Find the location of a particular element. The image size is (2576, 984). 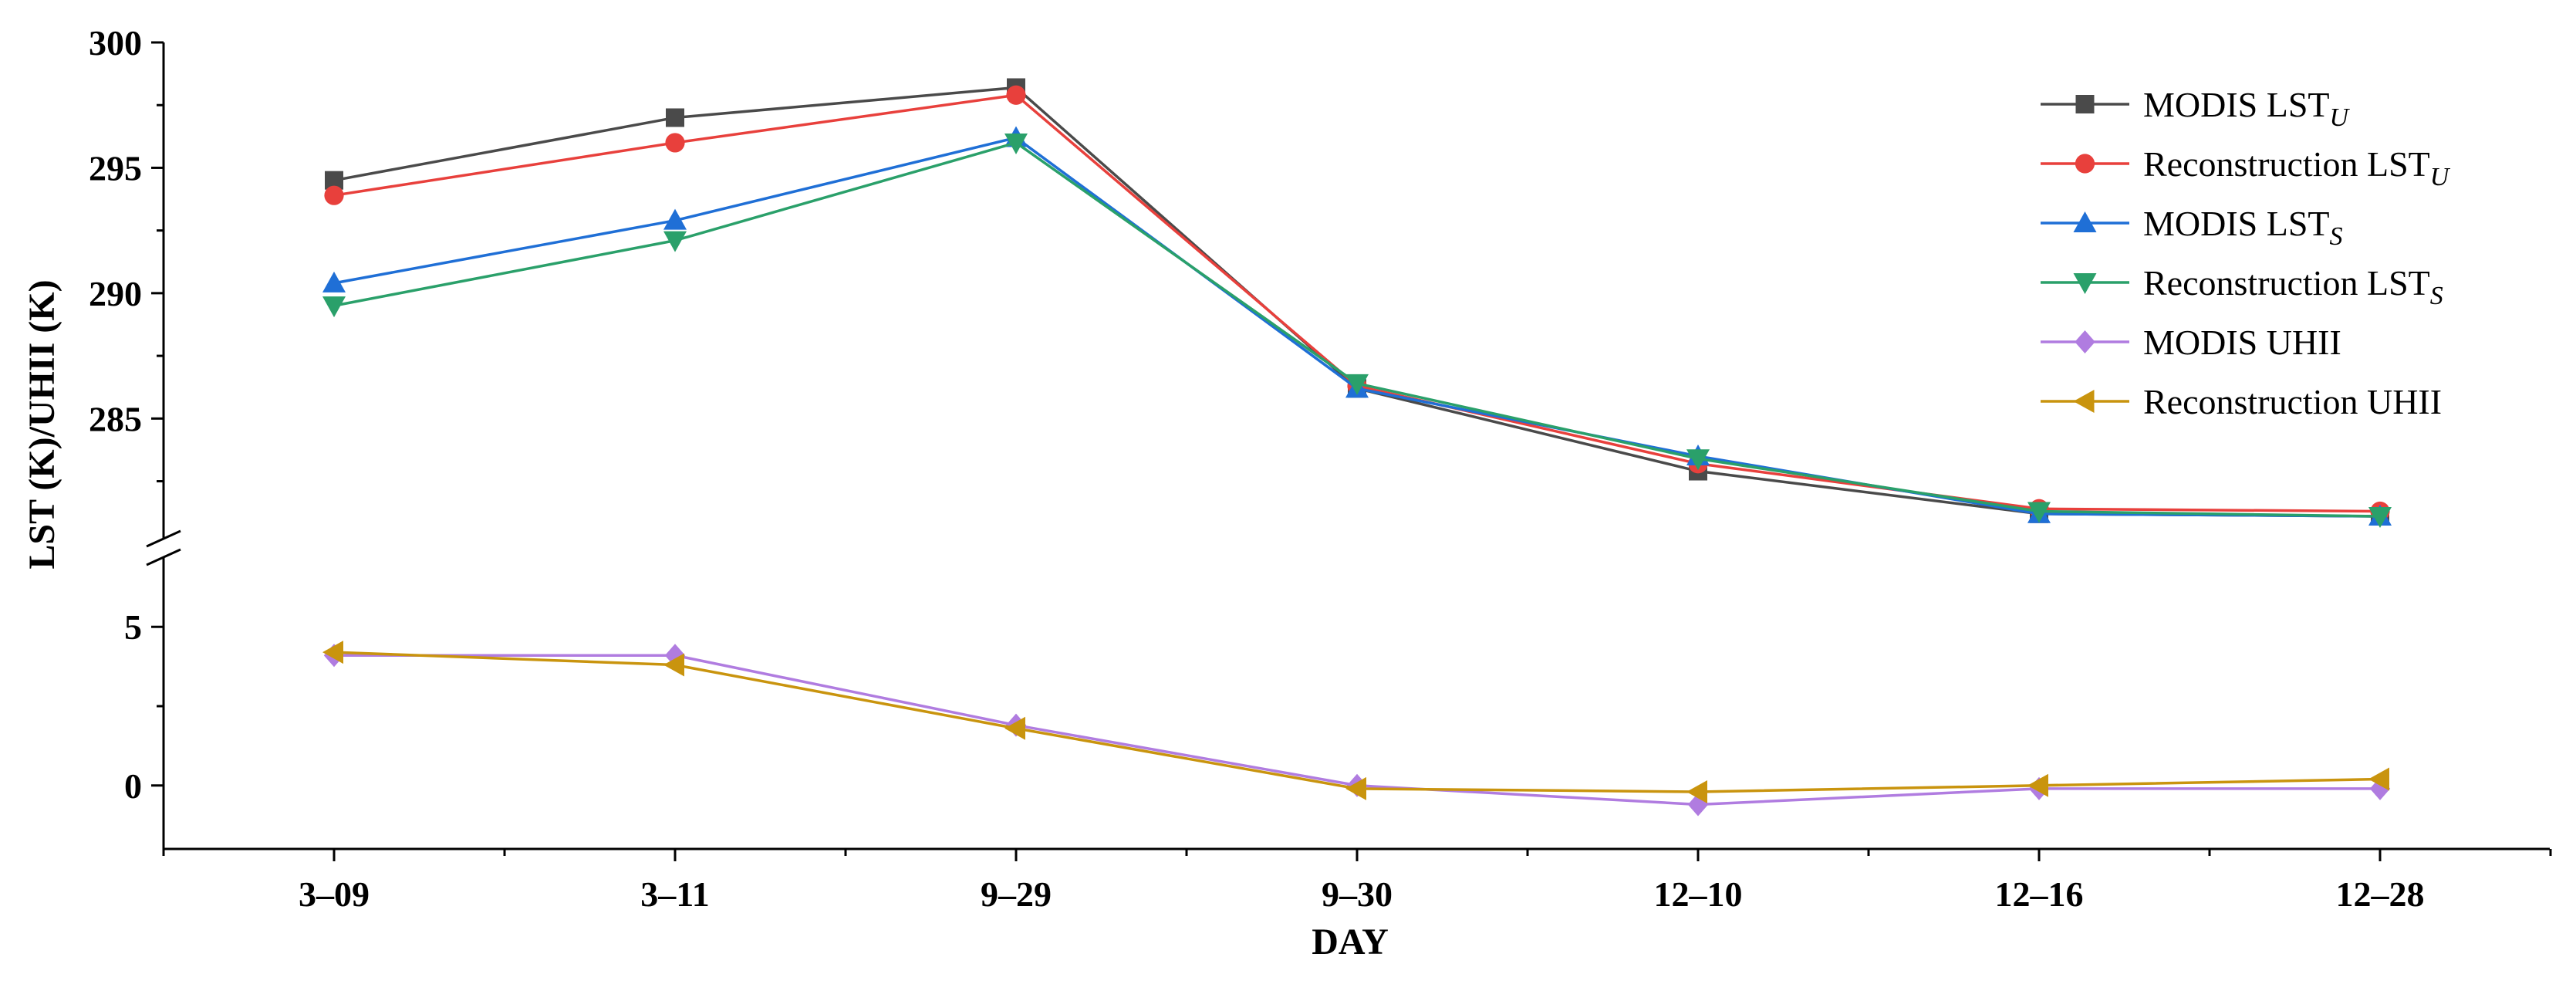

x-axis-title: DAY is located at coordinates (1350, 941).